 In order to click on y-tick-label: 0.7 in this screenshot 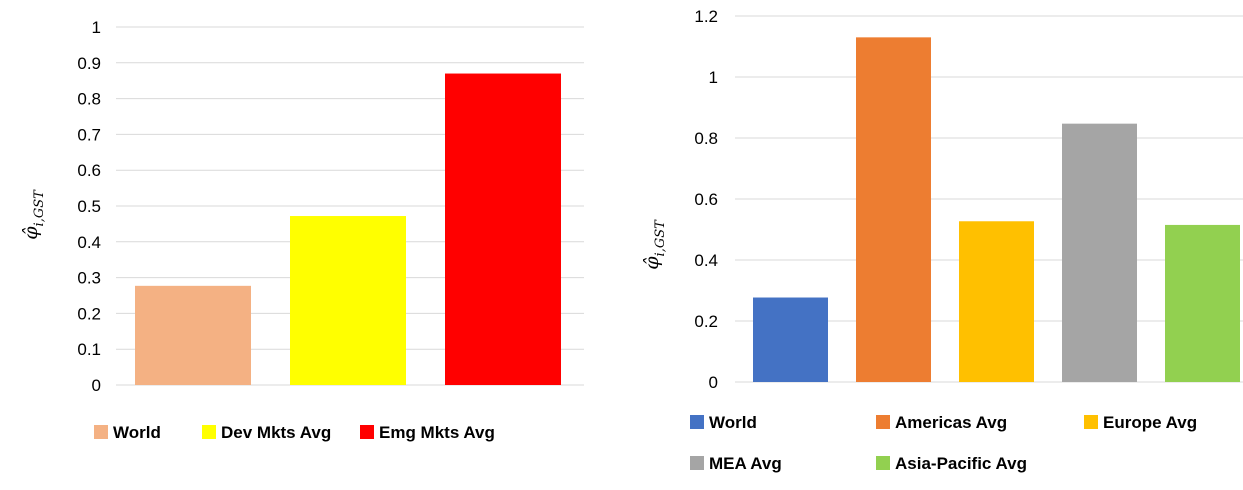, I will do `click(89, 134)`.